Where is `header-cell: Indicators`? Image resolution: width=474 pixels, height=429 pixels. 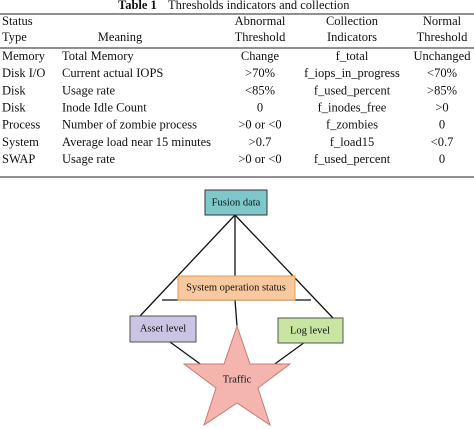 header-cell: Indicators is located at coordinates (352, 37).